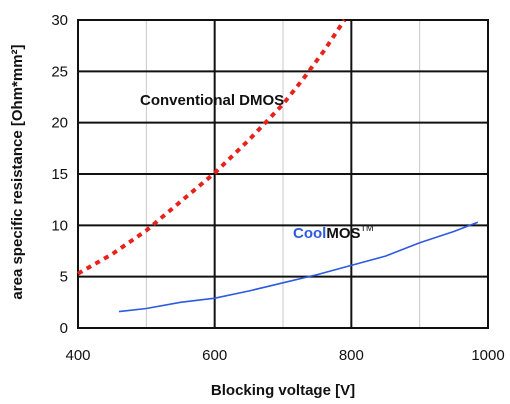  What do you see at coordinates (59, 225) in the screenshot?
I see `y-tick-label: 10` at bounding box center [59, 225].